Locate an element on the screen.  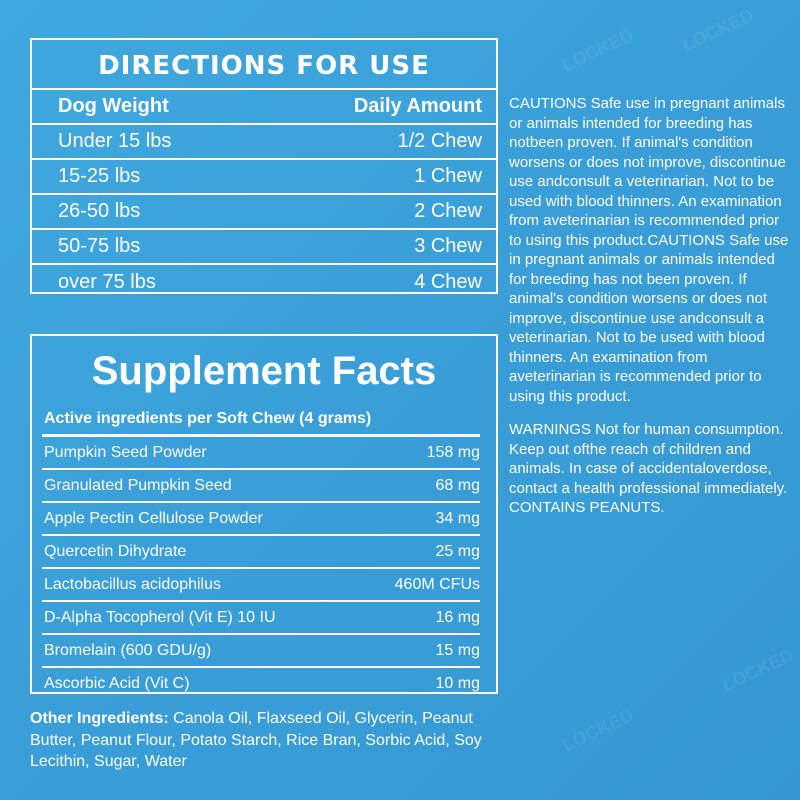
ingredient-amount: 460M CFUs is located at coordinates (437, 584).